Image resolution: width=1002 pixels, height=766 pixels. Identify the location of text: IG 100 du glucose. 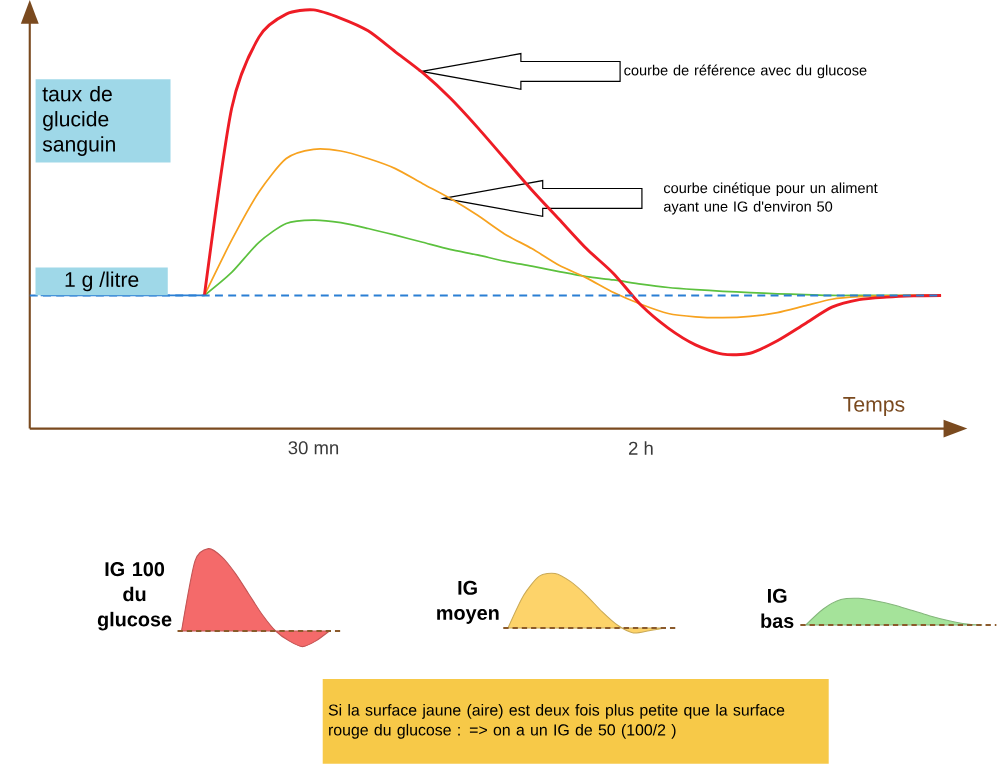
(134, 596).